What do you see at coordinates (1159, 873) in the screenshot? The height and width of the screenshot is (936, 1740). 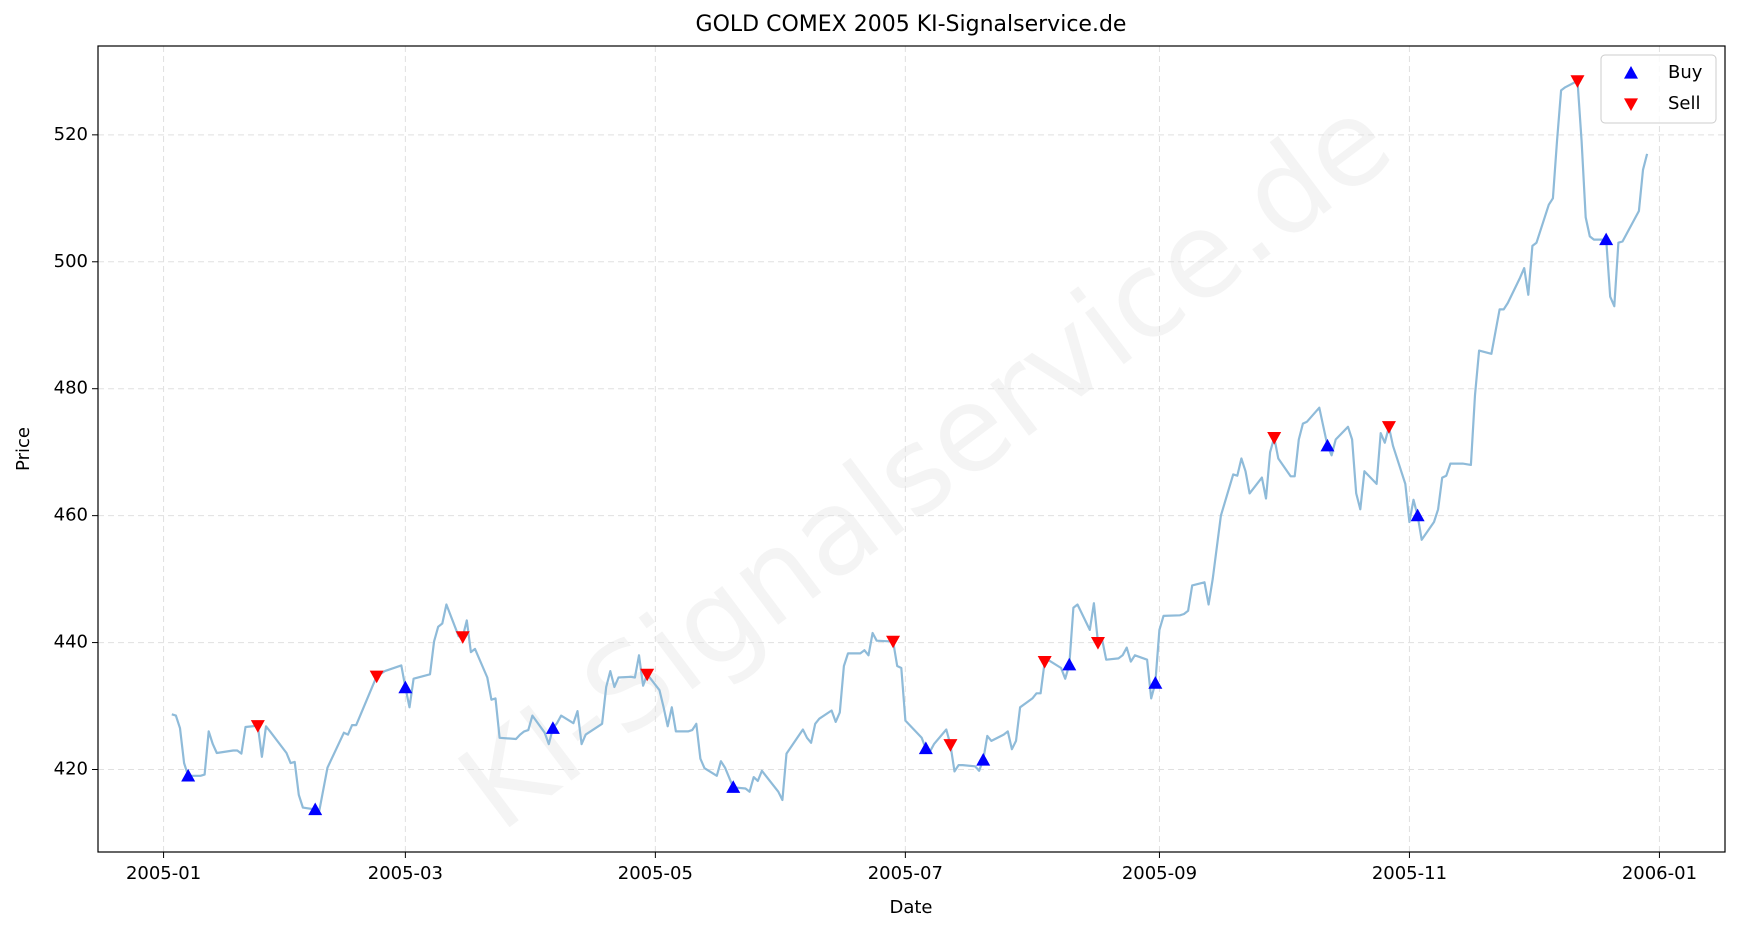 I see `x-tick-label: 2005-09` at bounding box center [1159, 873].